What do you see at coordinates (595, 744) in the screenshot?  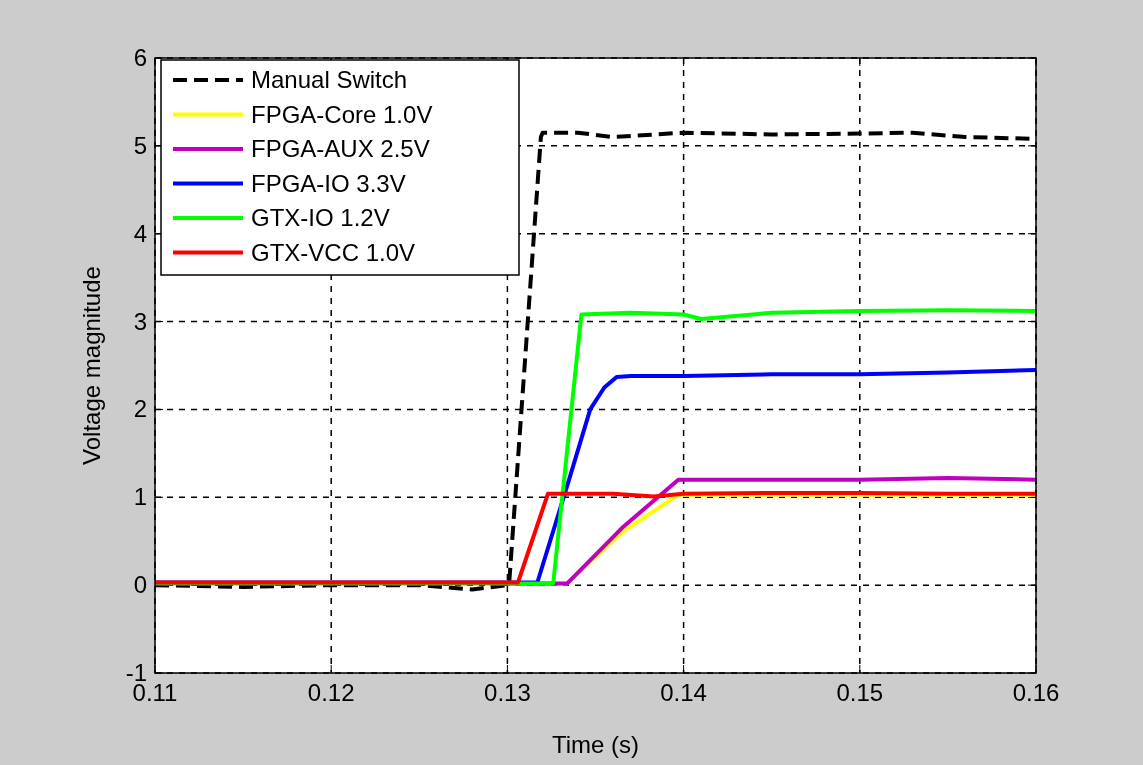 I see `x-axis-title: Time (s)` at bounding box center [595, 744].